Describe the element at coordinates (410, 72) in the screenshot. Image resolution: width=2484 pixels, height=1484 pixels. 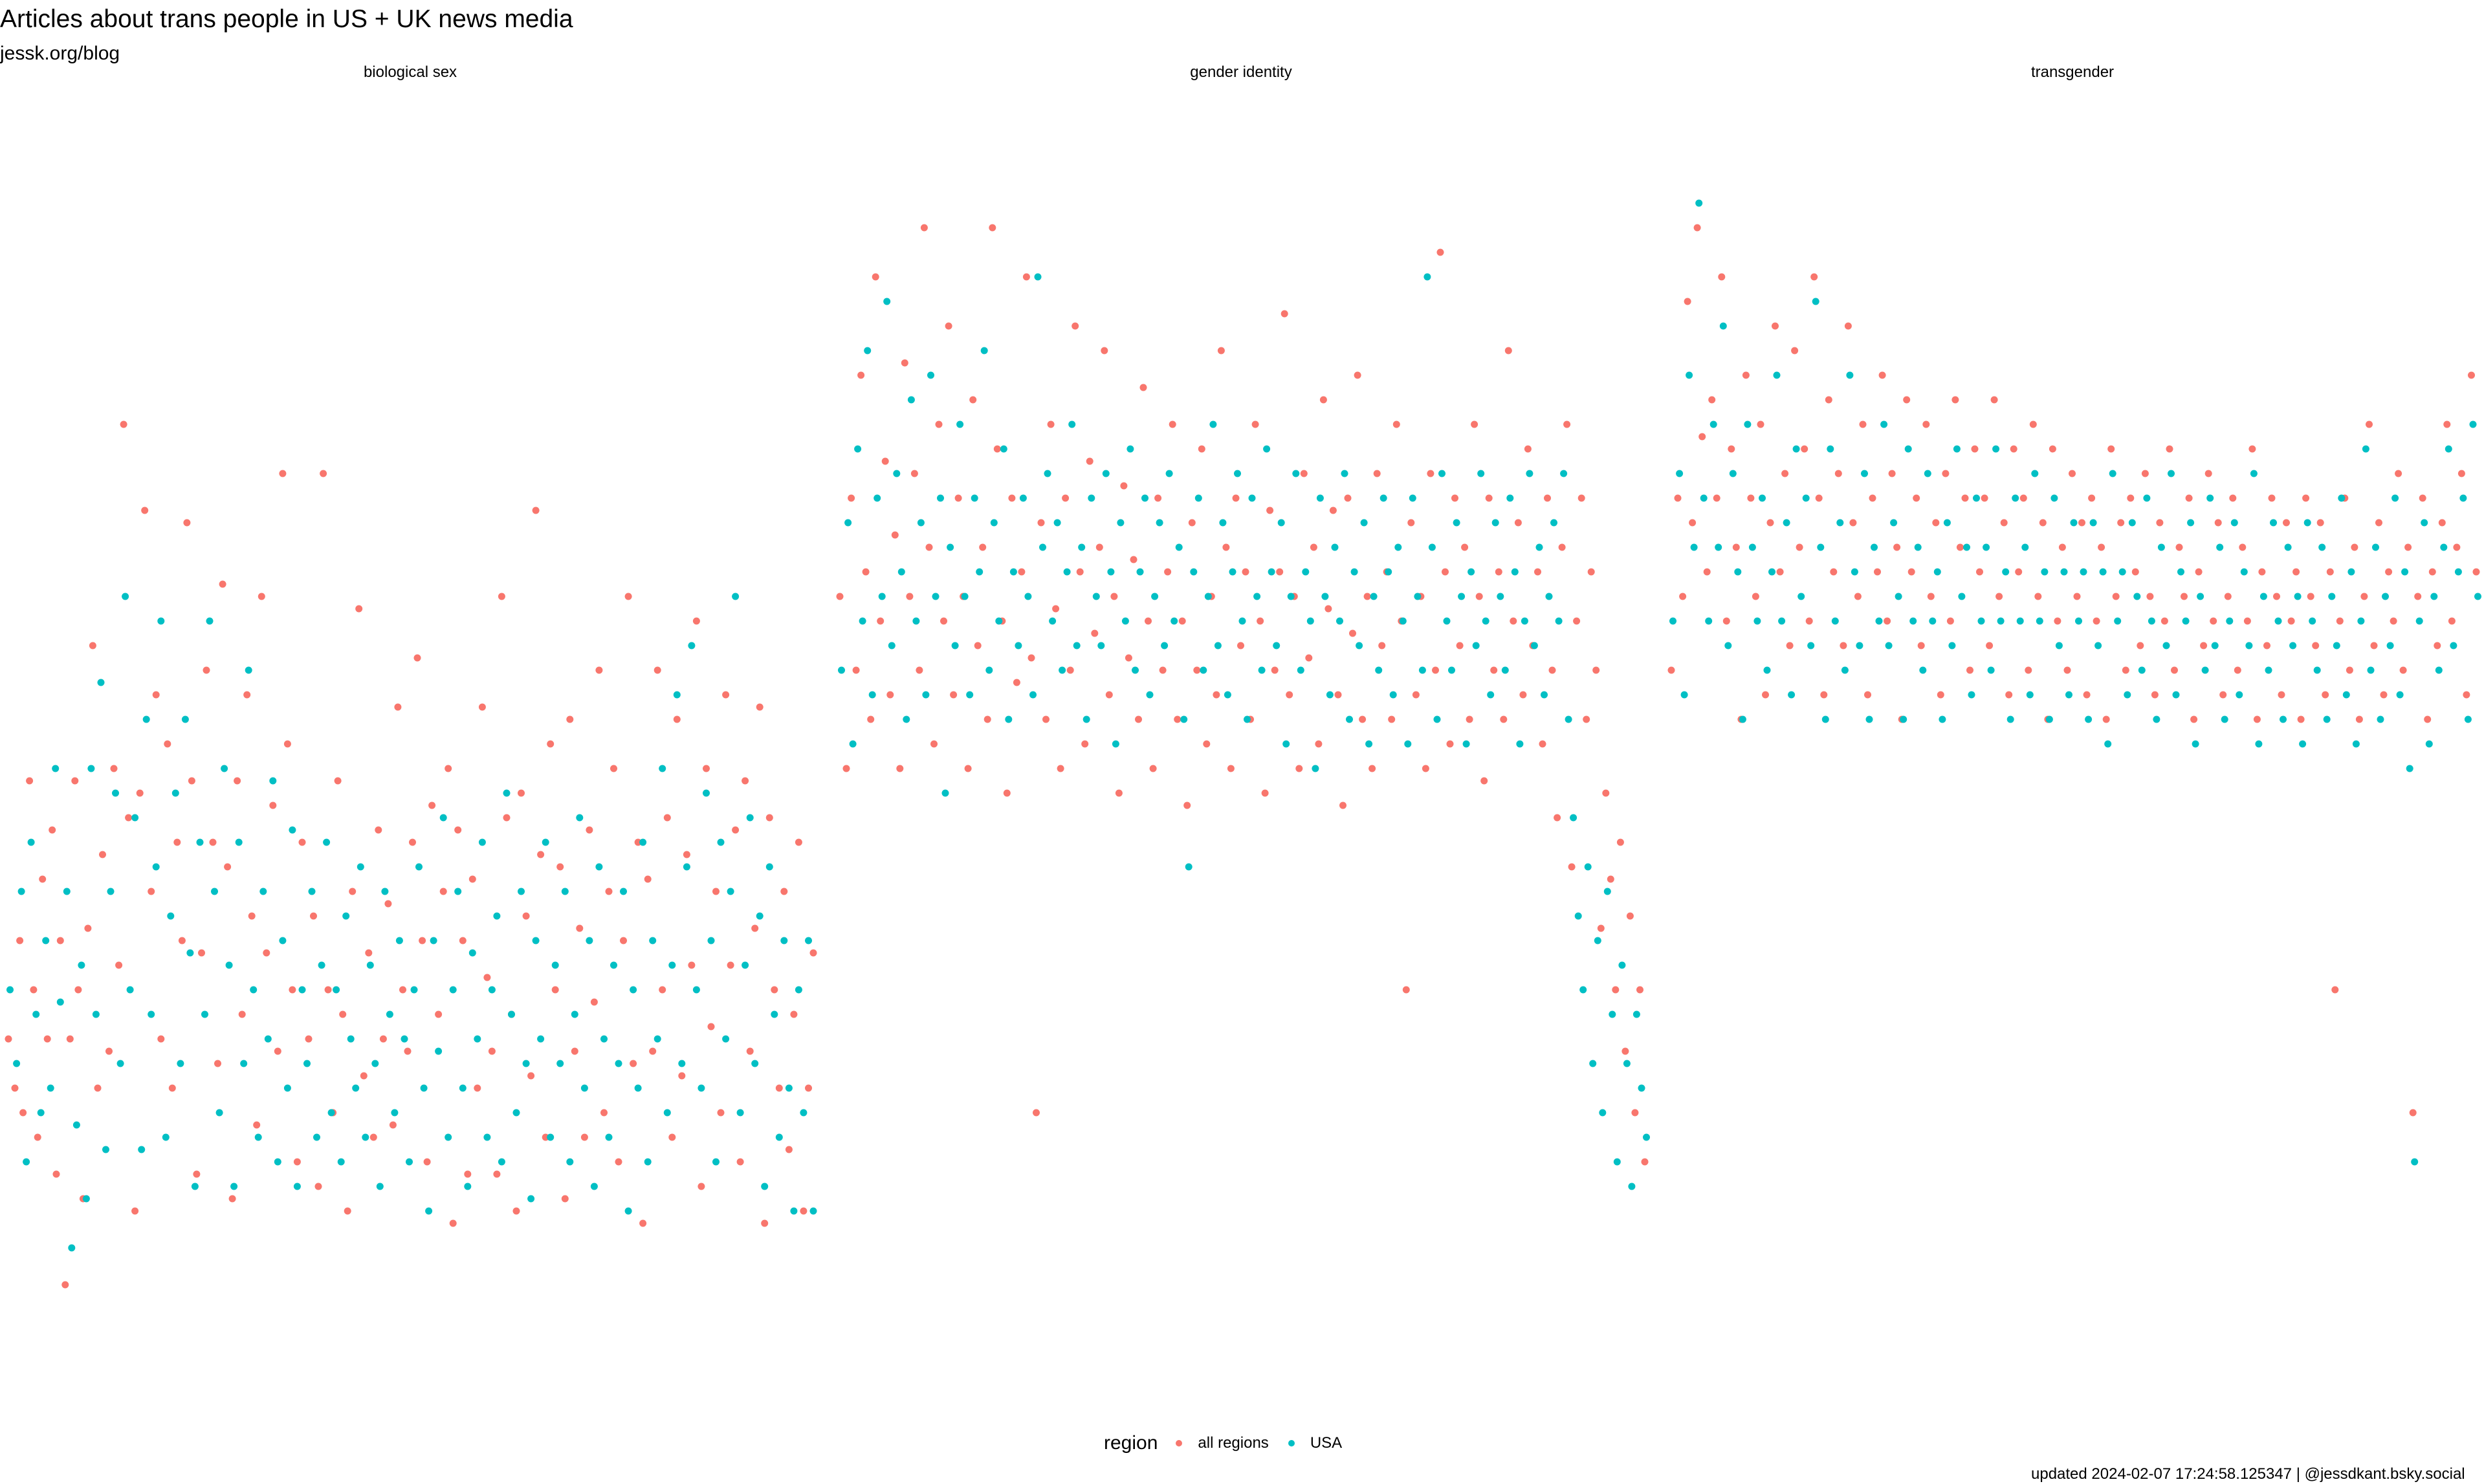
I see `facet-label-biological-sex: biological sex` at that location.